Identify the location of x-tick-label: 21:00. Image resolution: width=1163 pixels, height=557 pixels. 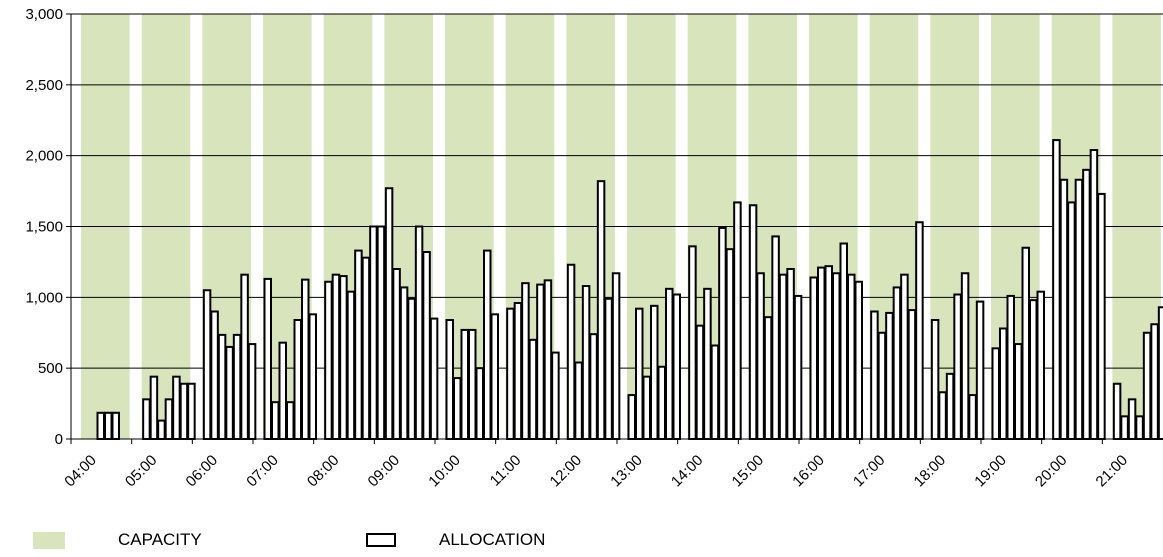
(1112, 471).